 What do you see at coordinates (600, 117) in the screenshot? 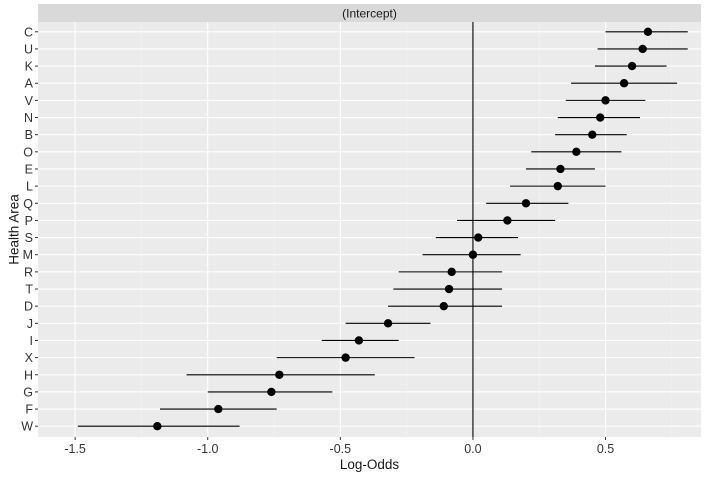
I see `estimate-point-N` at bounding box center [600, 117].